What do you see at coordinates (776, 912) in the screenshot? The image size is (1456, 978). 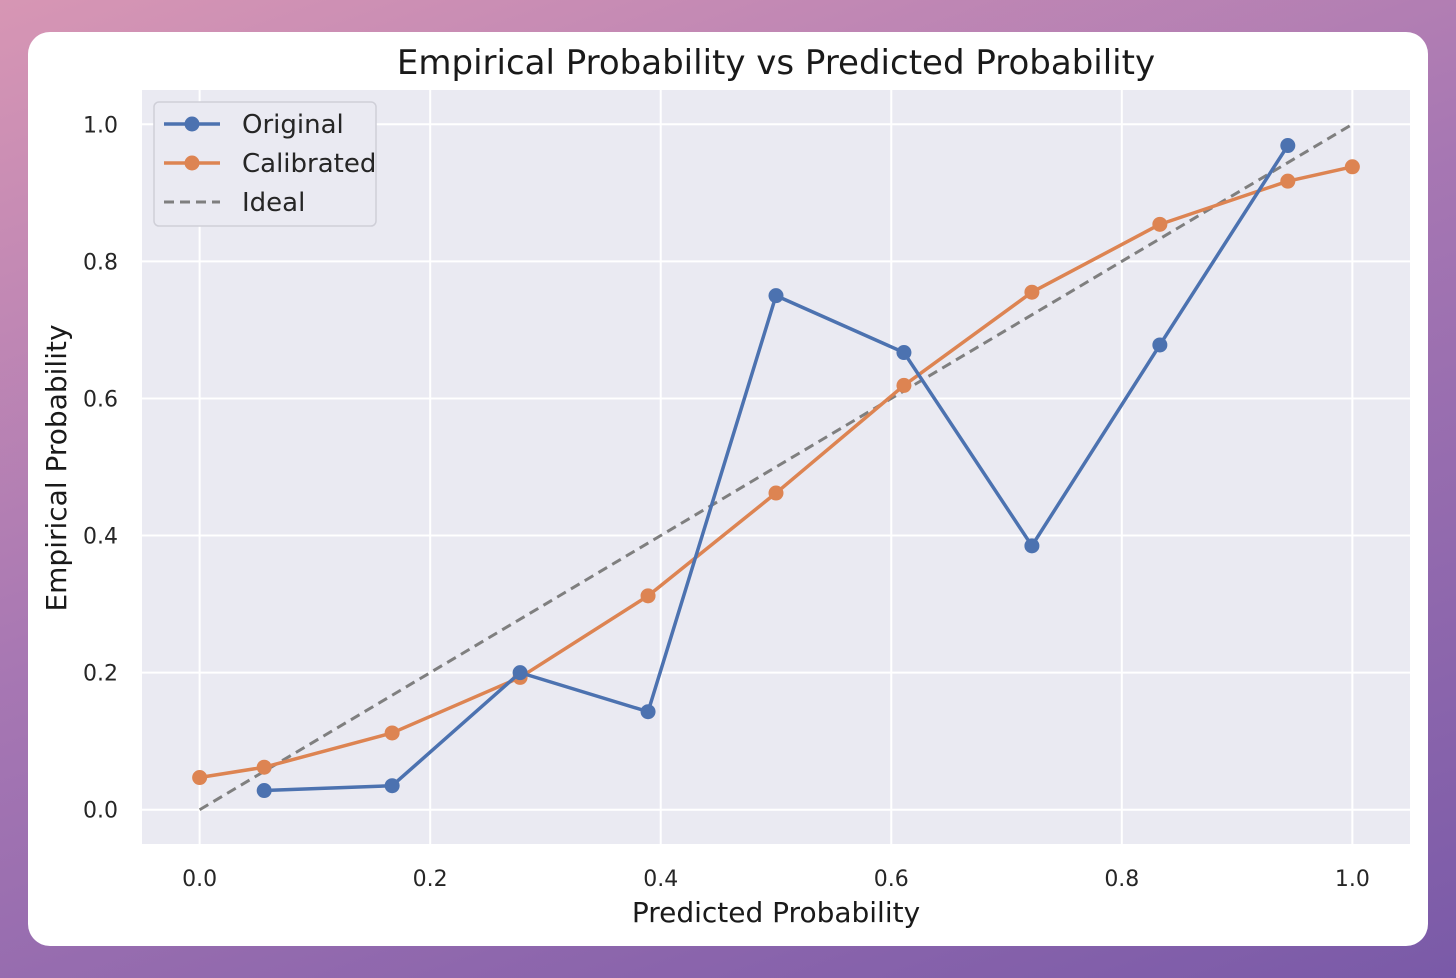 I see `x-axis-label: Predicted Probability` at bounding box center [776, 912].